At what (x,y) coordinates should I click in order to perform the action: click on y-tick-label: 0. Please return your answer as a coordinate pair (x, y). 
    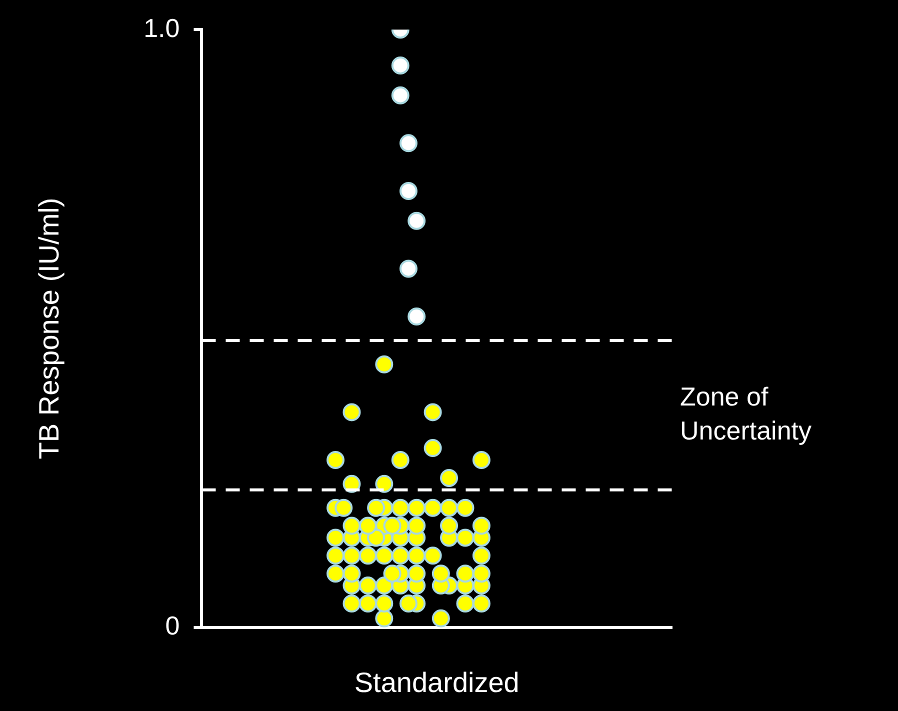
    Looking at the image, I should click on (172, 625).